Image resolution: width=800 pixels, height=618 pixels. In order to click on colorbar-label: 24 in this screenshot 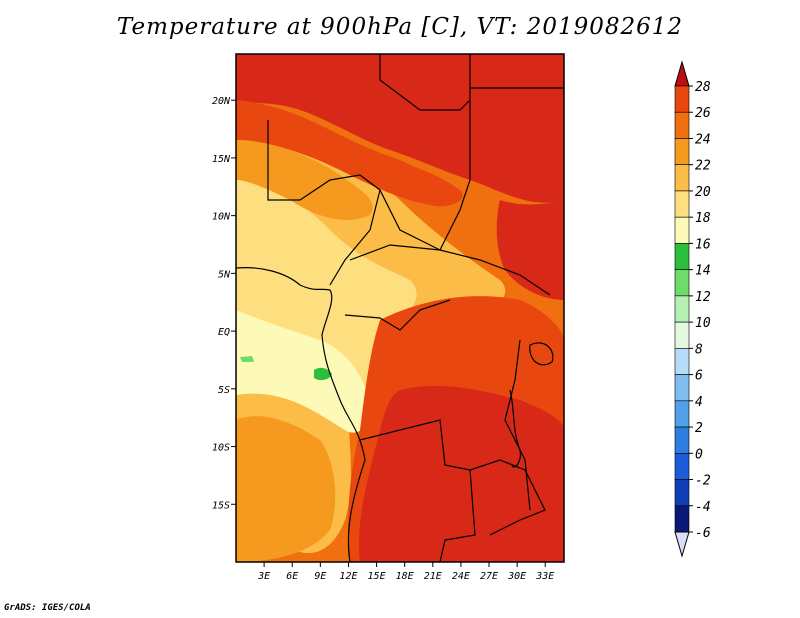, I will do `click(703, 139)`.